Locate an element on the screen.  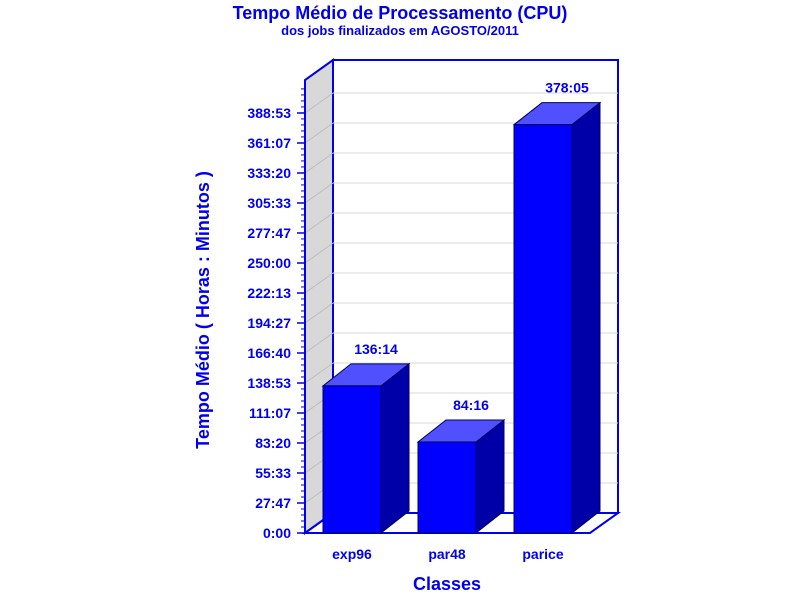
y-axis-title: Tempo Médio ( Horas : Minutos ) is located at coordinates (203, 310).